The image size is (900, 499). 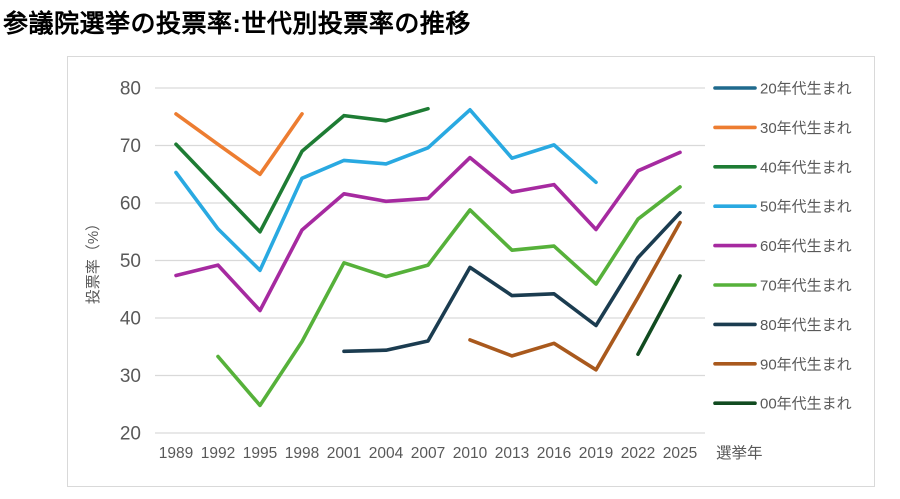 What do you see at coordinates (218, 453) in the screenshot?
I see `x-tick-label-1992: 1992` at bounding box center [218, 453].